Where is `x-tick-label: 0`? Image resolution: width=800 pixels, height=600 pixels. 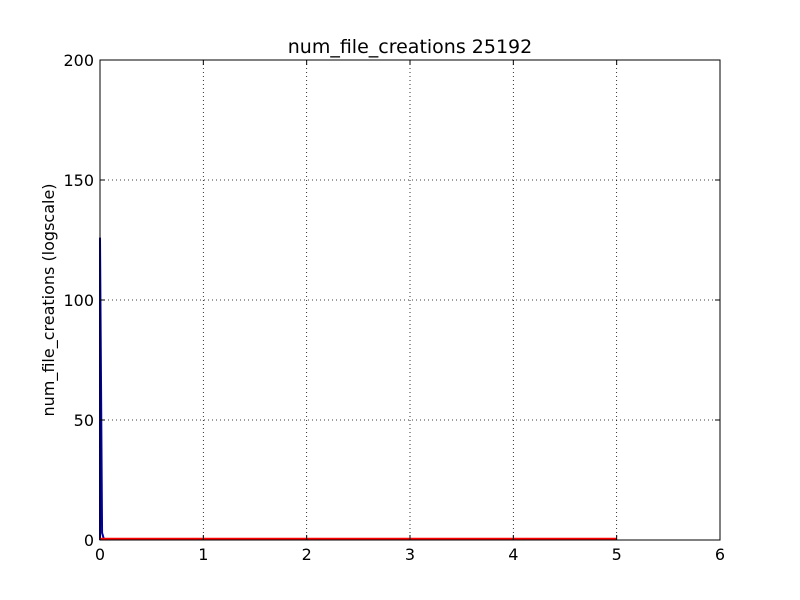
x-tick-label: 0 is located at coordinates (100, 554).